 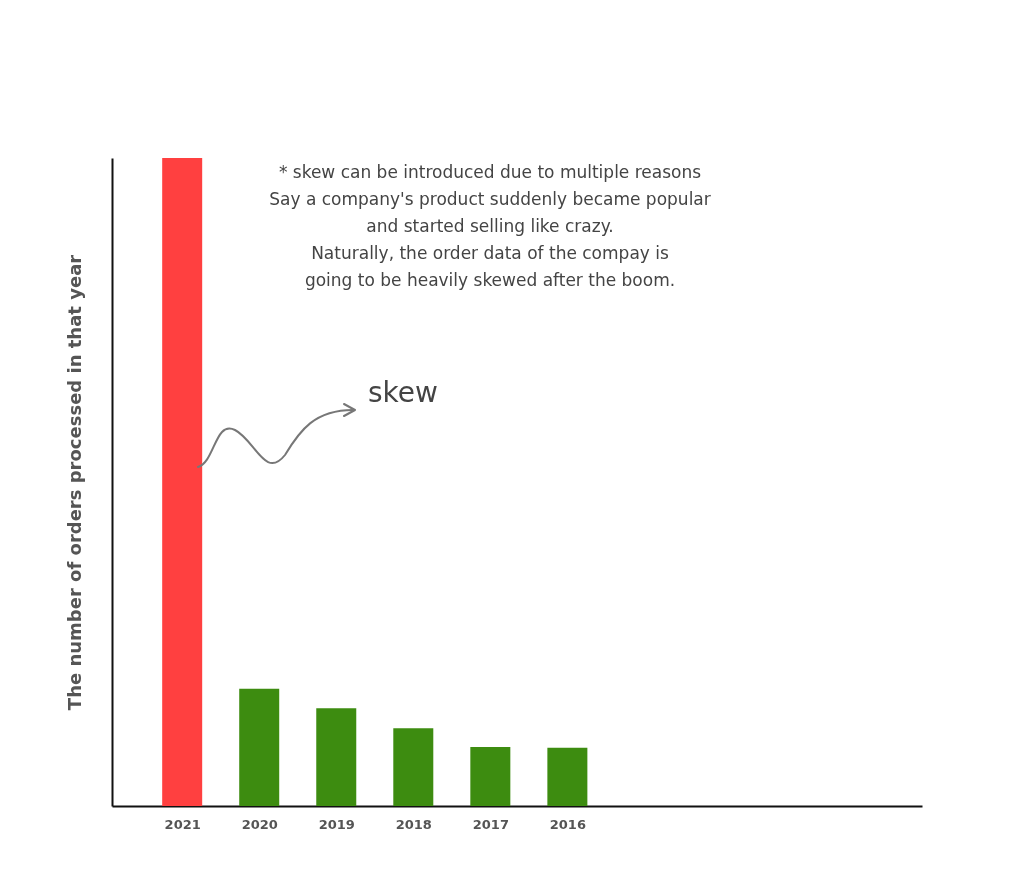 What do you see at coordinates (413, 824) in the screenshot?
I see `x-tick-label: 2018` at bounding box center [413, 824].